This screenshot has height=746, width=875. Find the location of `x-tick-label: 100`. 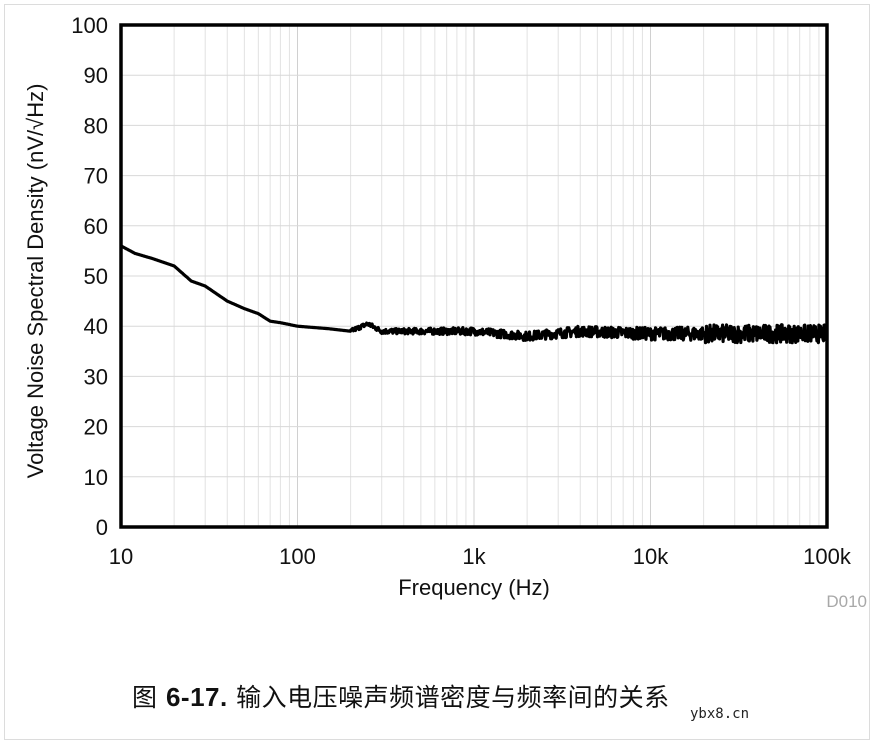

x-tick-label: 100 is located at coordinates (297, 556).